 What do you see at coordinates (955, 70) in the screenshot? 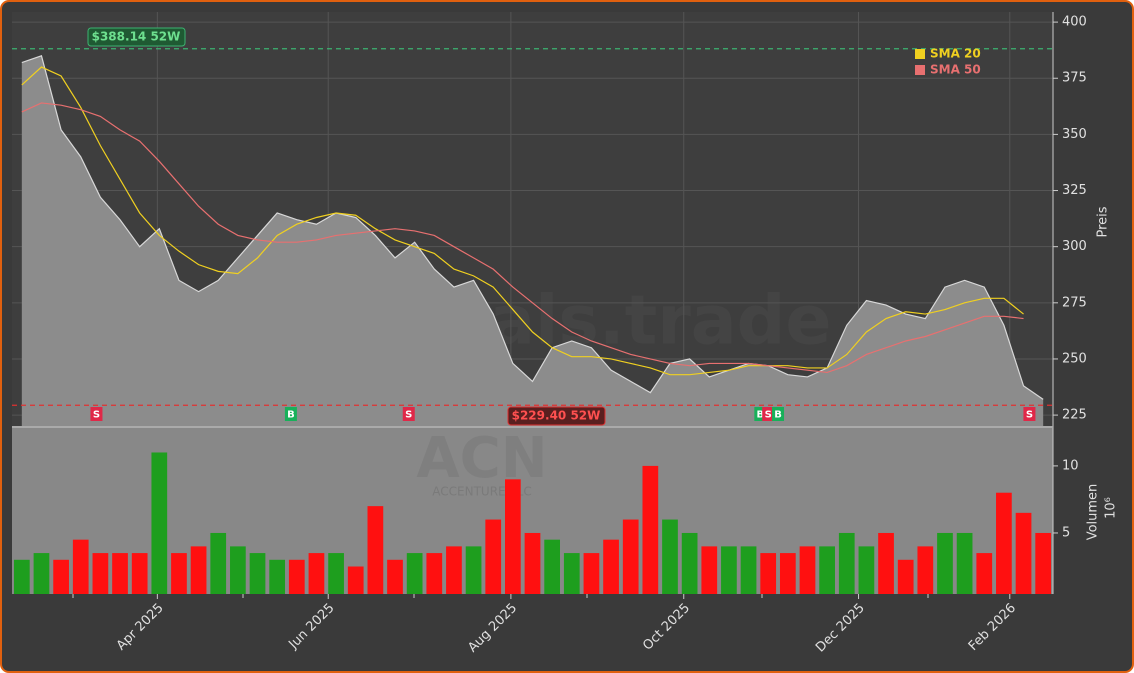
I see `legend-label: SMA 50` at bounding box center [955, 70].